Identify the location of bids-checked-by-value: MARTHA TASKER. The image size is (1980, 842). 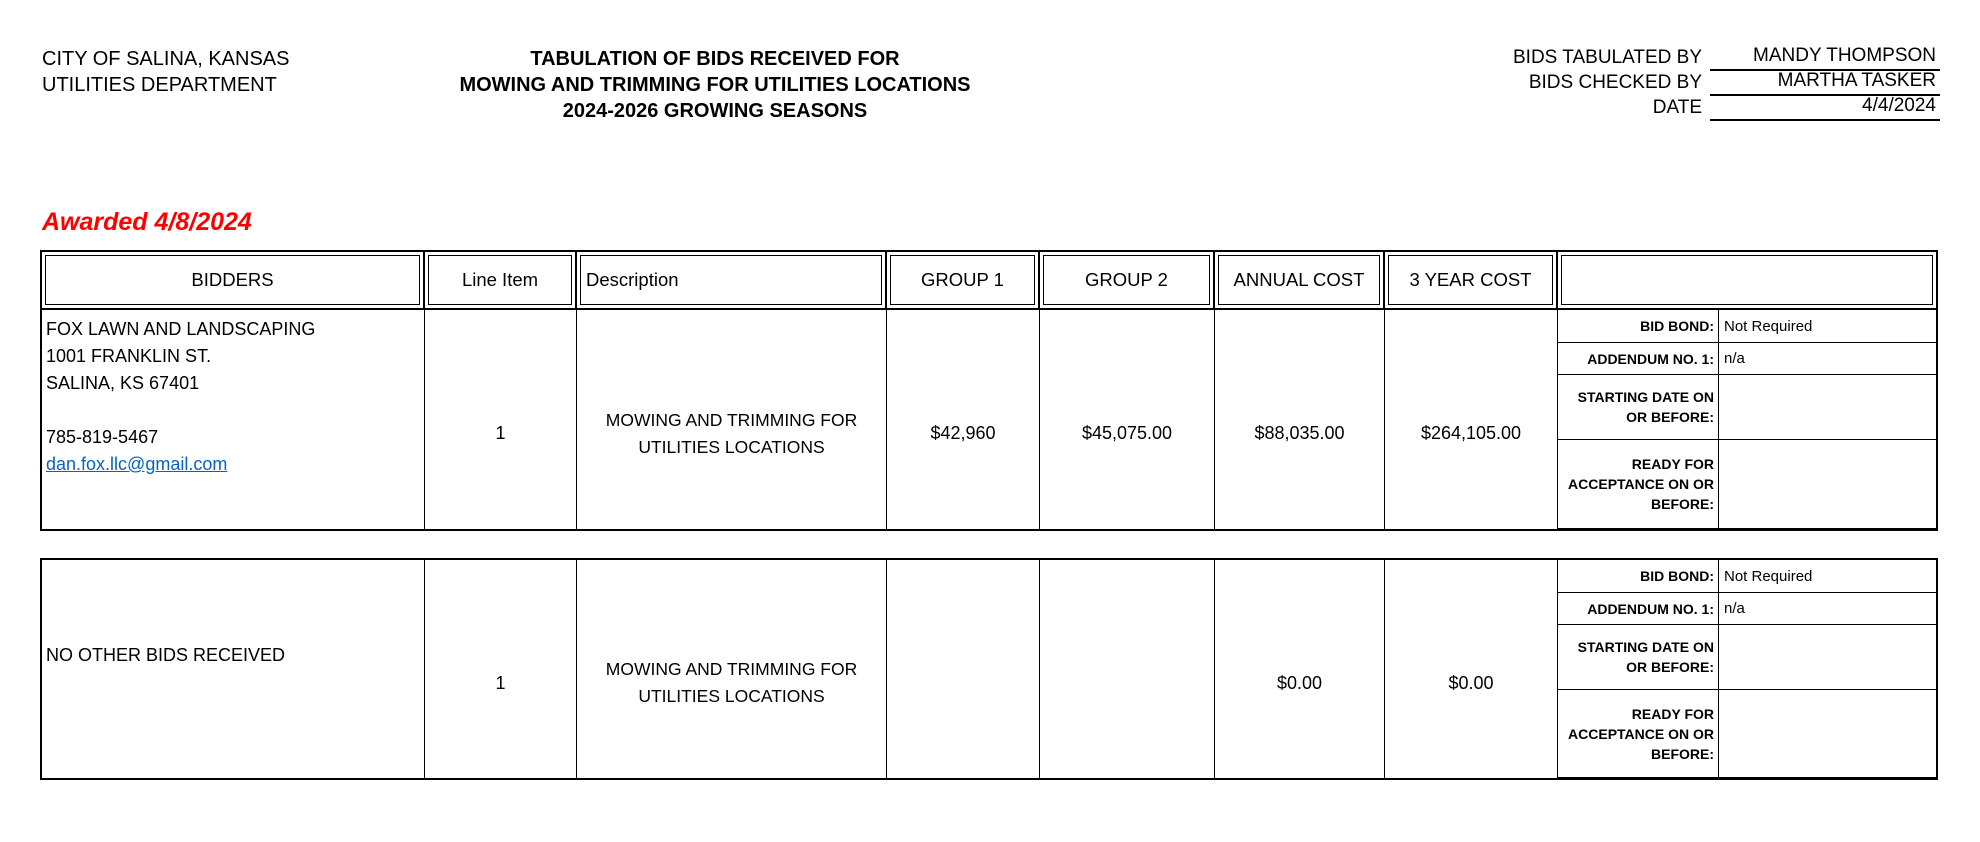
(1825, 83).